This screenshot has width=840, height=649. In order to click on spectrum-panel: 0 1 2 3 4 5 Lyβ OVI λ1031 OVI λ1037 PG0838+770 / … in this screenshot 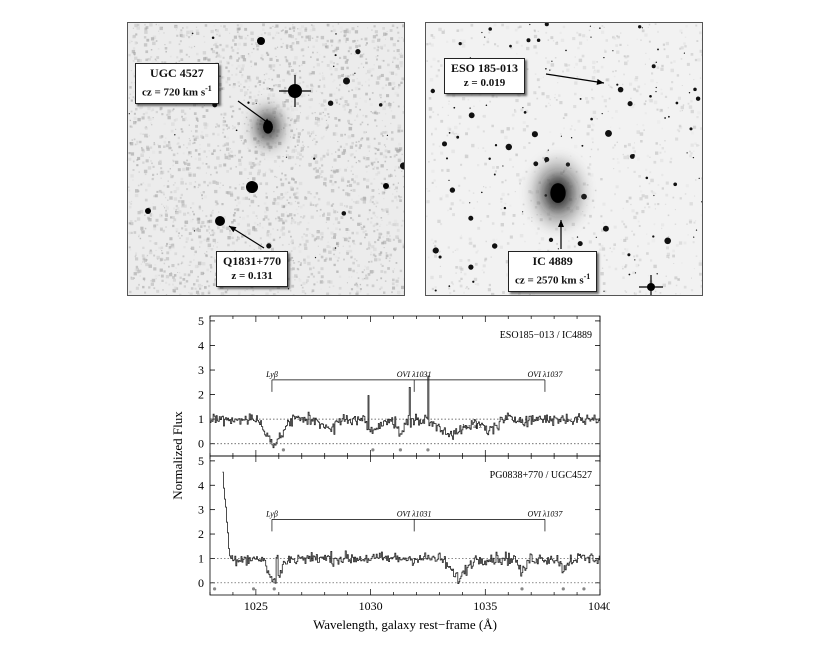, I will do `click(399, 525)`.